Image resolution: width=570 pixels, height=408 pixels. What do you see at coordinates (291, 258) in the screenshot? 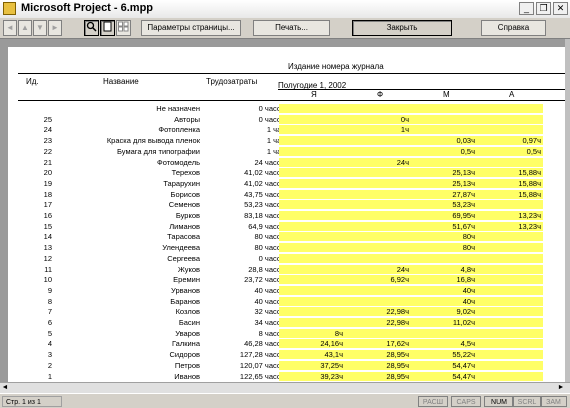
I see `table-row: 12 Сергеева 0 часов` at bounding box center [291, 258].